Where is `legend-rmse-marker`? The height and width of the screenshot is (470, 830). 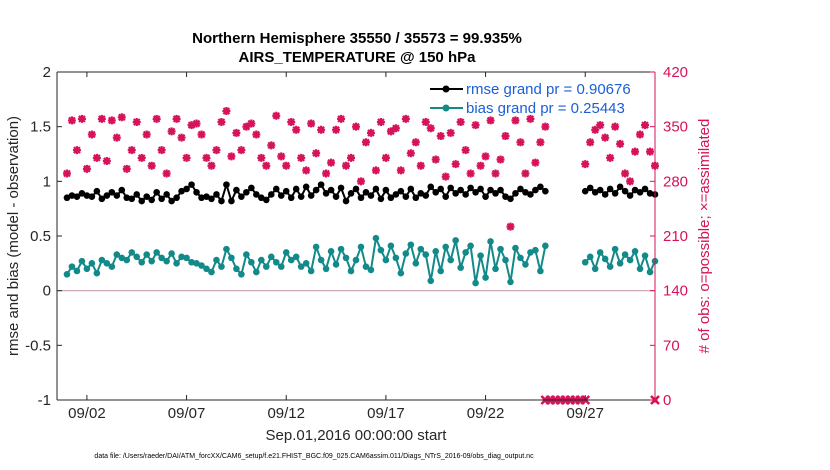 legend-rmse-marker is located at coordinates (446, 89).